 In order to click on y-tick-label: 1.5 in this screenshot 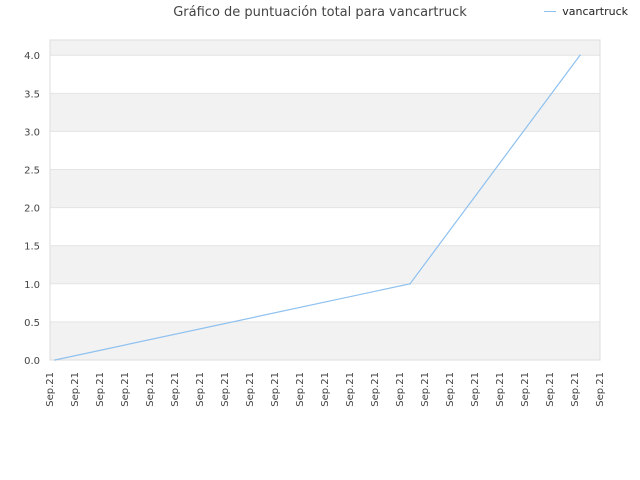, I will do `click(32, 247)`.